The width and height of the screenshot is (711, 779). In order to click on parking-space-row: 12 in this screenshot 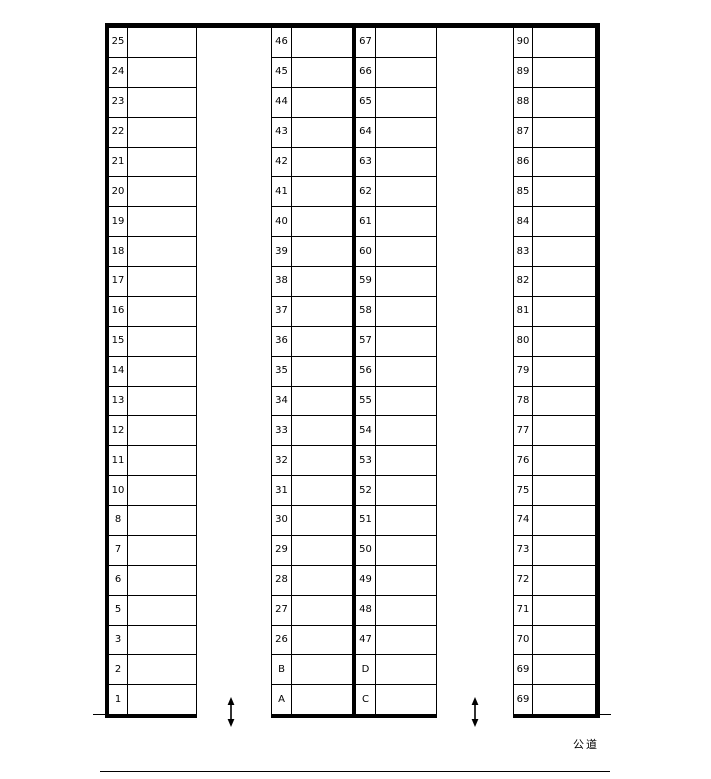, I will do `click(152, 431)`.